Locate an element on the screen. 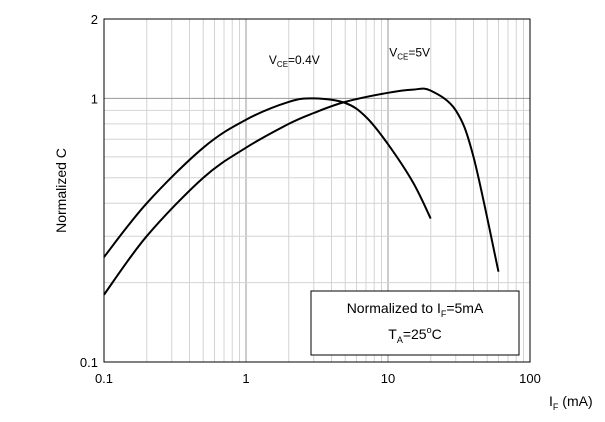 The width and height of the screenshot is (605, 422). series-label-vce-5v: VCE=5V is located at coordinates (409, 54).